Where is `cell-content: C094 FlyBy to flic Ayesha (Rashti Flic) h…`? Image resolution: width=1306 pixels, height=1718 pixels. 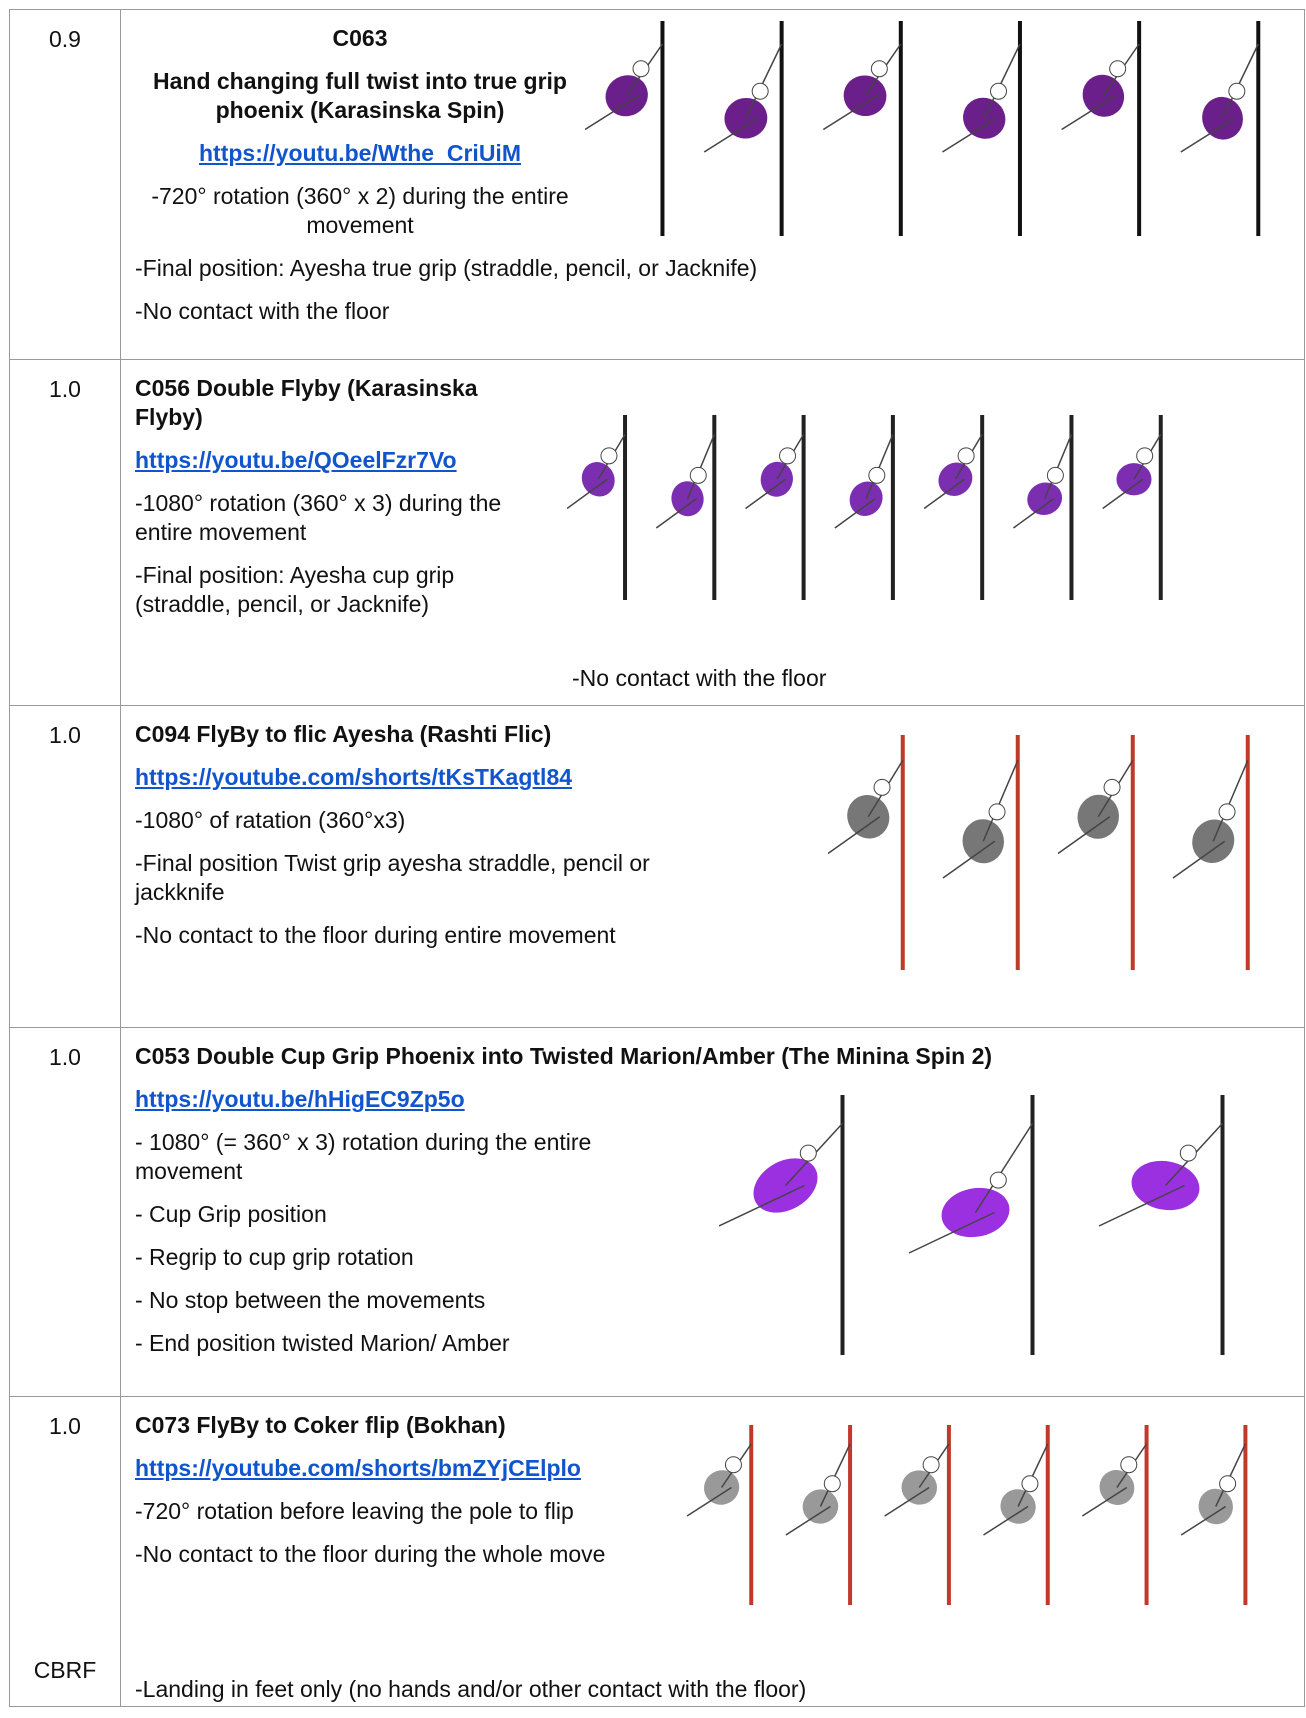
cell-content: C094 FlyBy to flic Ayesha (Rashti Flic) h… is located at coordinates (714, 842).